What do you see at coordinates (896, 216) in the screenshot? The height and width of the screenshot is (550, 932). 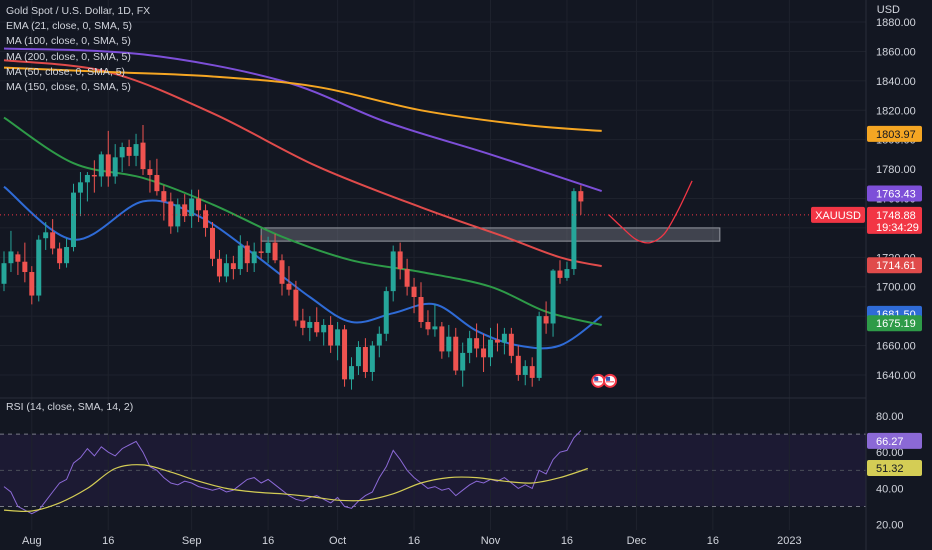 I see `last-price-value: 1748.88` at bounding box center [896, 216].